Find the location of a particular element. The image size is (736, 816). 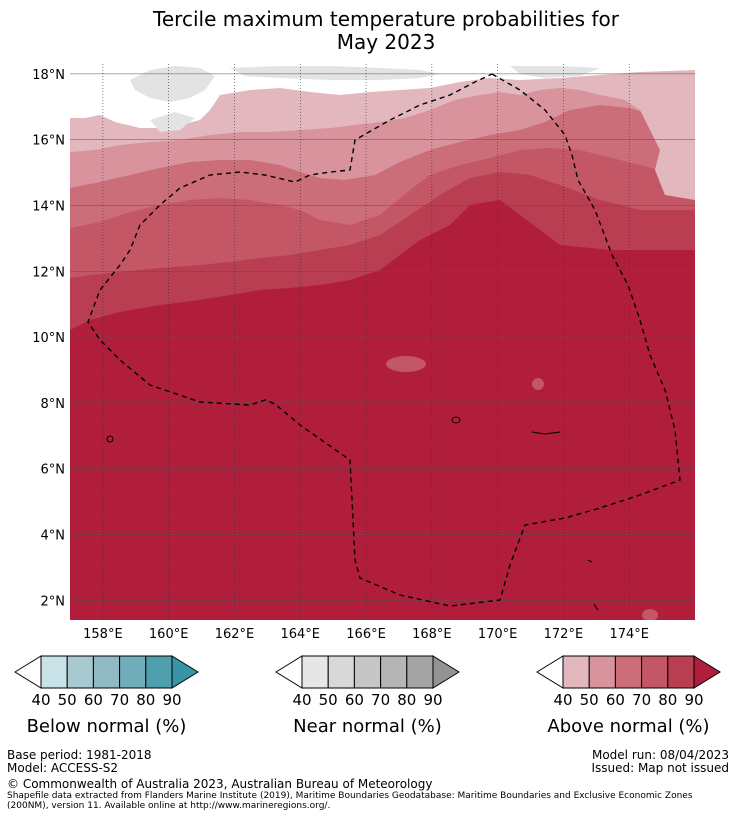

lon-tick-label: 162°E is located at coordinates (235, 634).